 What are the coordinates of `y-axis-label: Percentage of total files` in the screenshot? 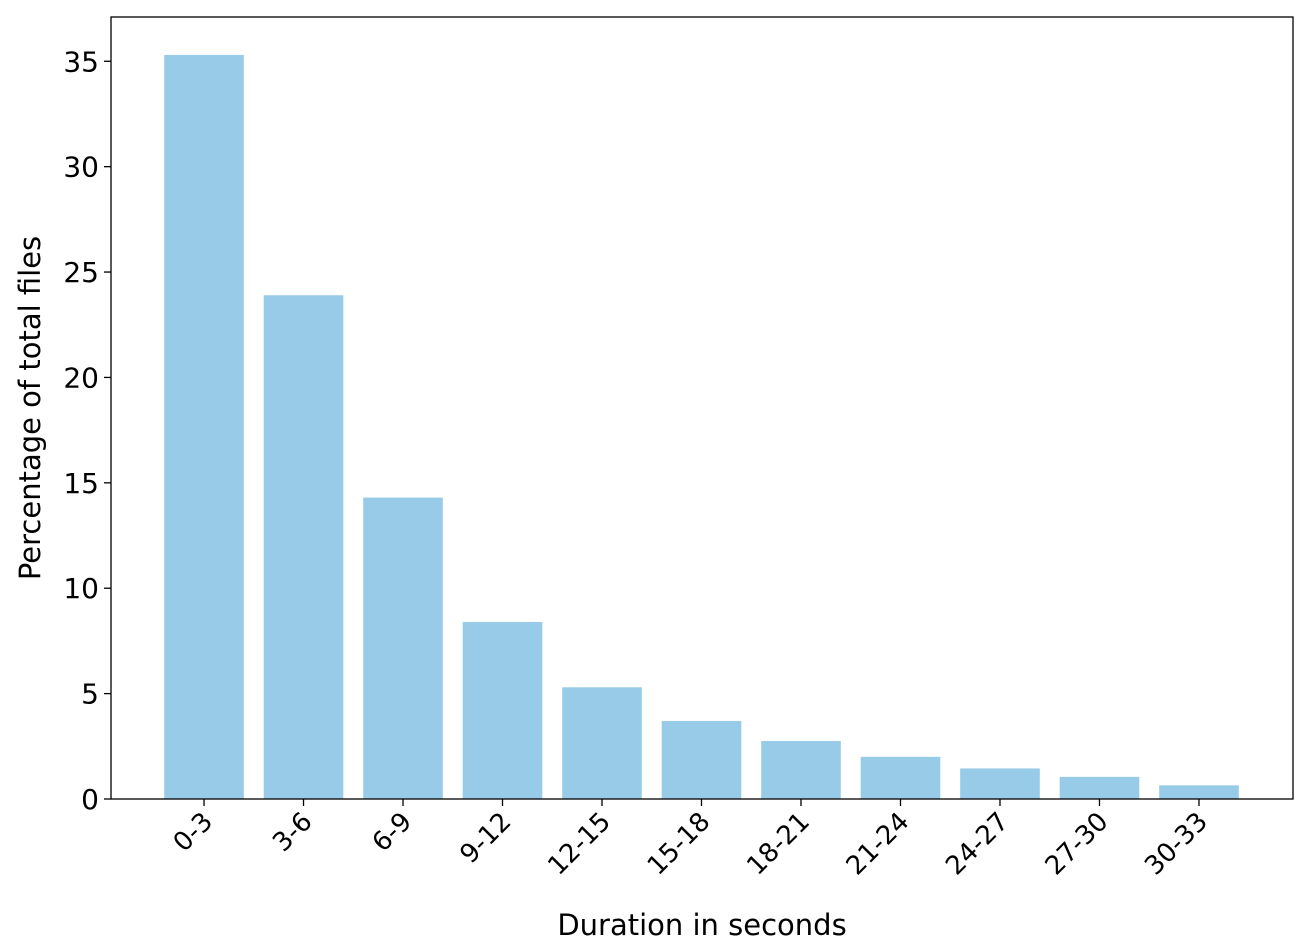 It's located at (30, 408).